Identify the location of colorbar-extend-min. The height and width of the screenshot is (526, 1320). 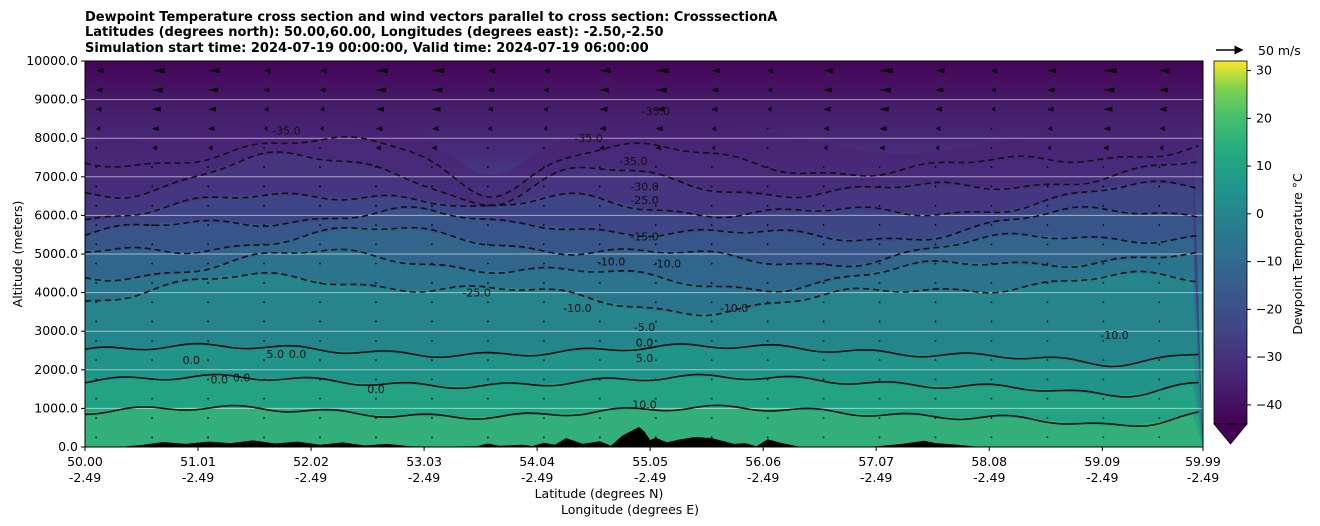
(1230, 434).